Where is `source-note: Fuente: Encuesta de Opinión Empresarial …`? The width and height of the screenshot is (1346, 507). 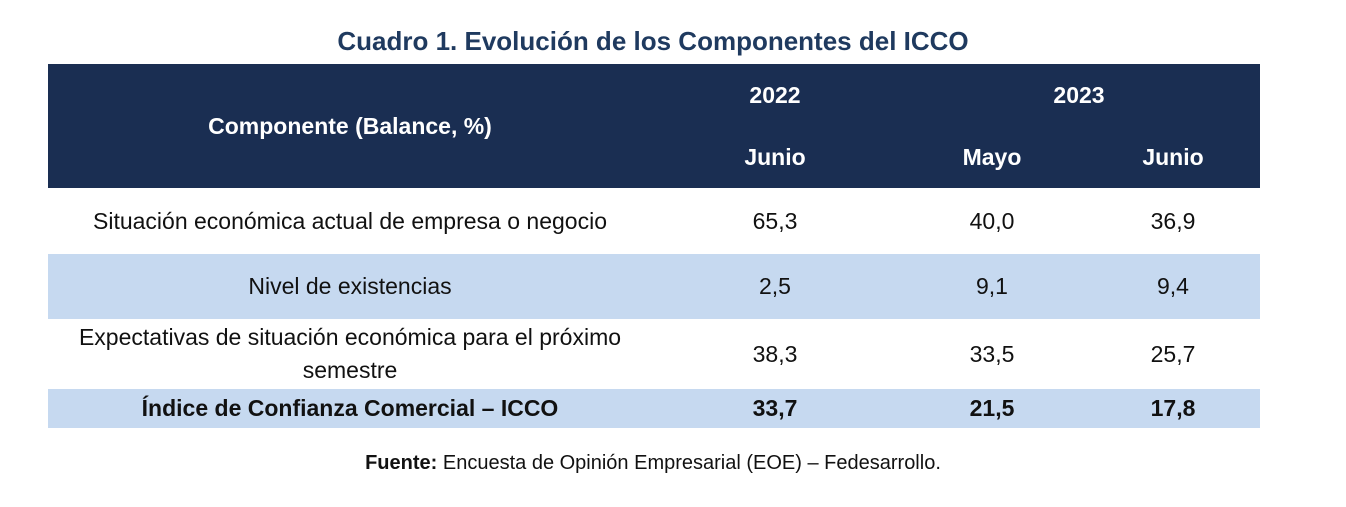
source-note: Fuente: Encuesta de Opinión Empresarial … is located at coordinates (653, 463).